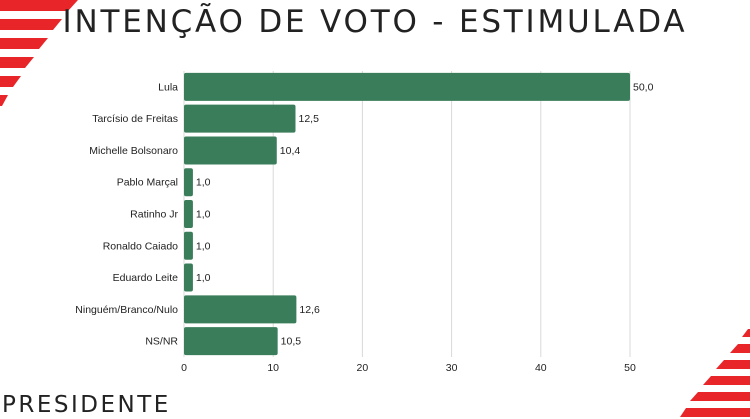  I want to click on value-label-0: 50,0, so click(643, 87).